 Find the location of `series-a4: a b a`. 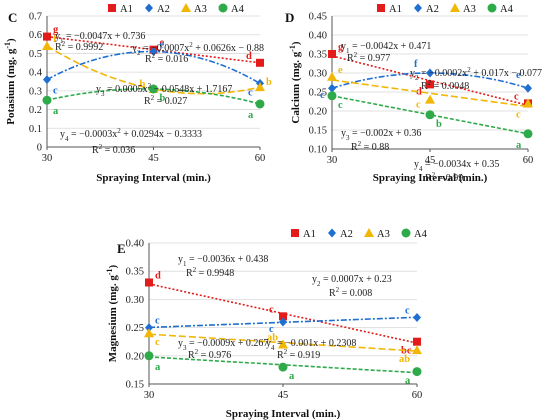

series-a4: a b a is located at coordinates (153, 102).